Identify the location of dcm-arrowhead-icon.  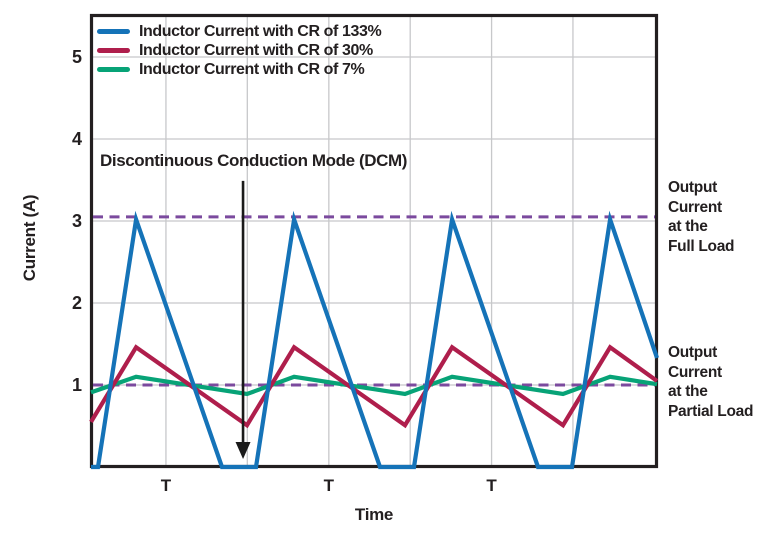
(243, 451).